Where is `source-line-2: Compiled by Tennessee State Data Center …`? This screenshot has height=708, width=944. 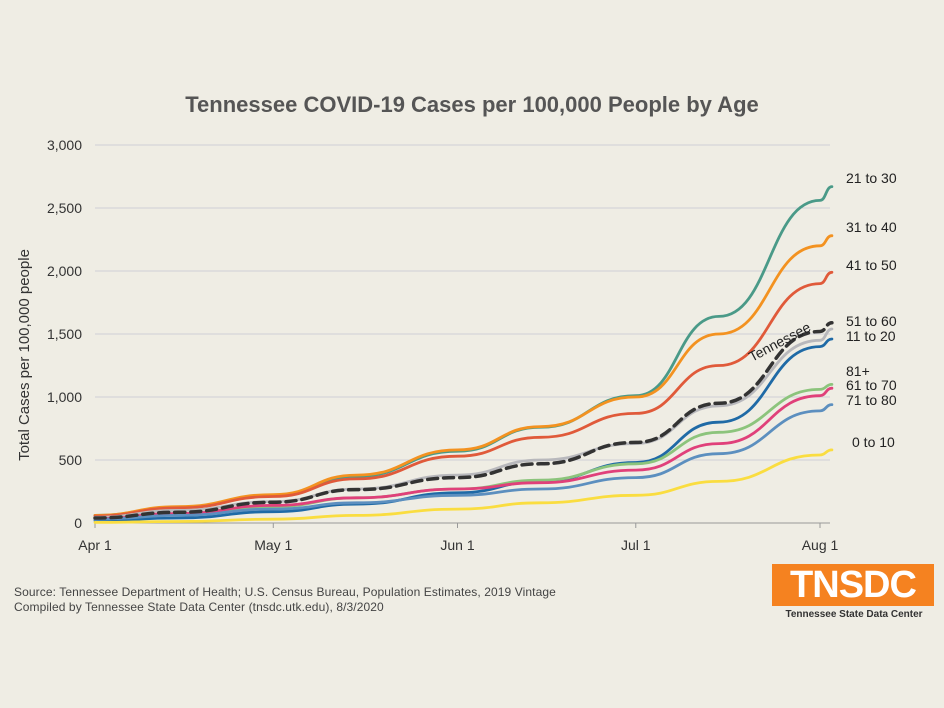
source-line-2: Compiled by Tennessee State Data Center … is located at coordinates (199, 607).